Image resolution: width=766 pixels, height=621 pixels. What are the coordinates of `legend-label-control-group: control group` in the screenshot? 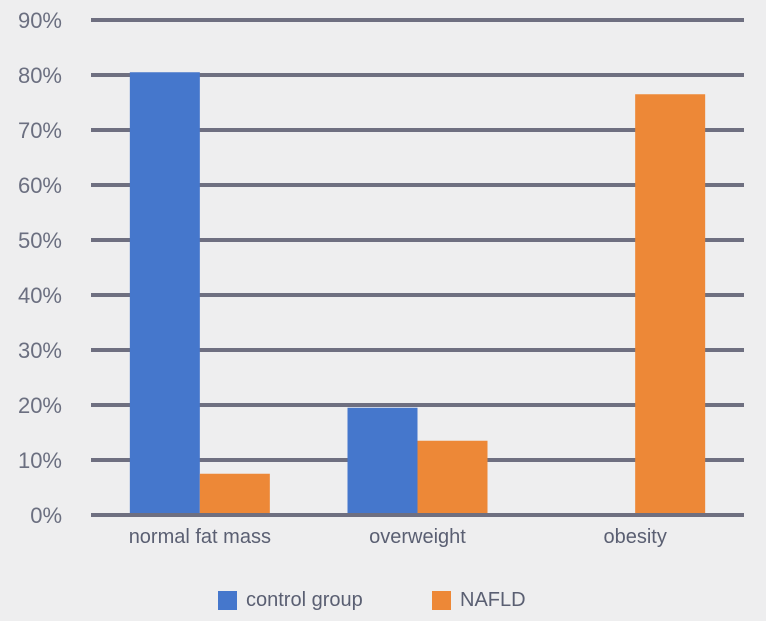 It's located at (304, 600).